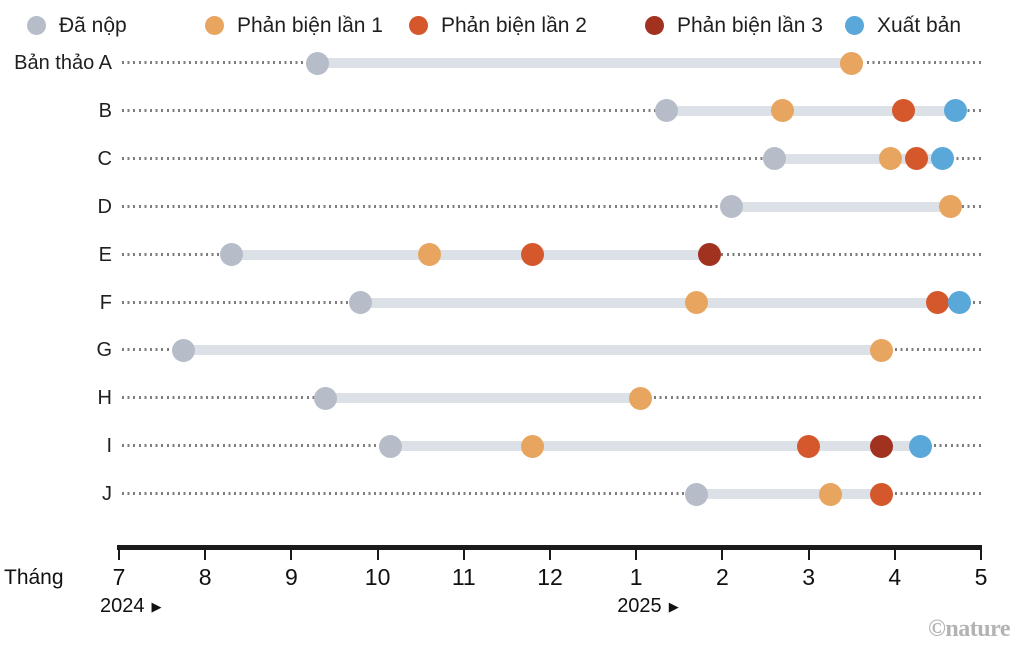  I want to click on legend-dot-review1-icon, so click(214, 25).